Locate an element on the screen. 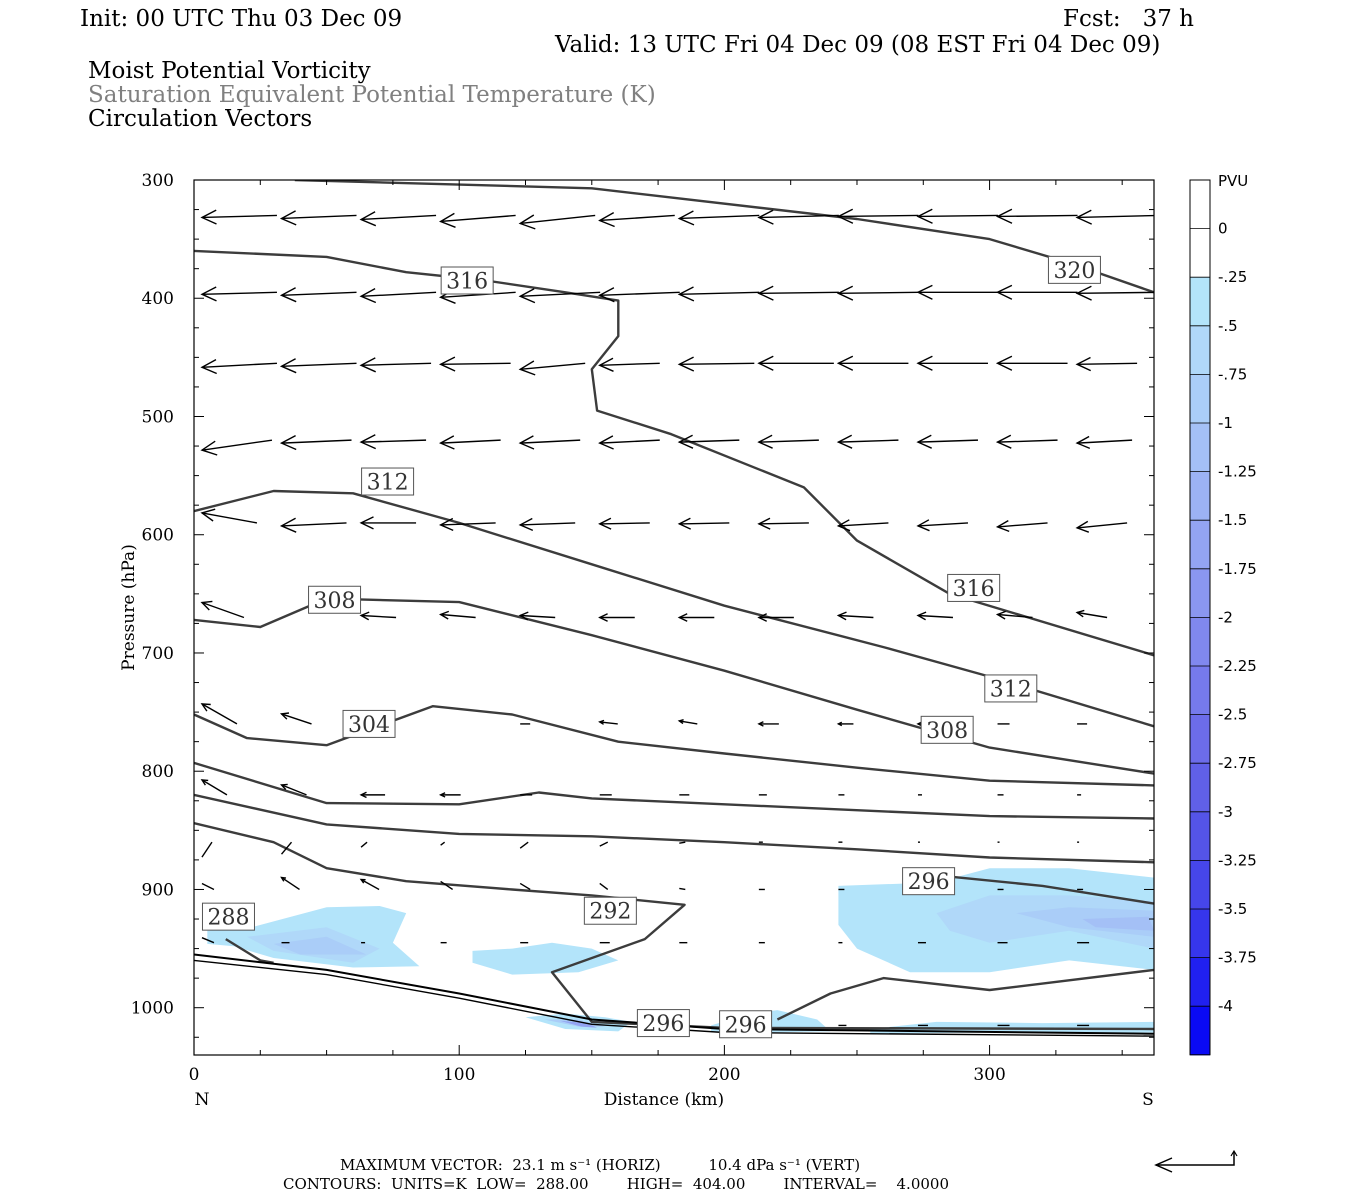 This screenshot has height=1200, width=1350. colorbar-tick-label: -3.5 is located at coordinates (1232, 909).